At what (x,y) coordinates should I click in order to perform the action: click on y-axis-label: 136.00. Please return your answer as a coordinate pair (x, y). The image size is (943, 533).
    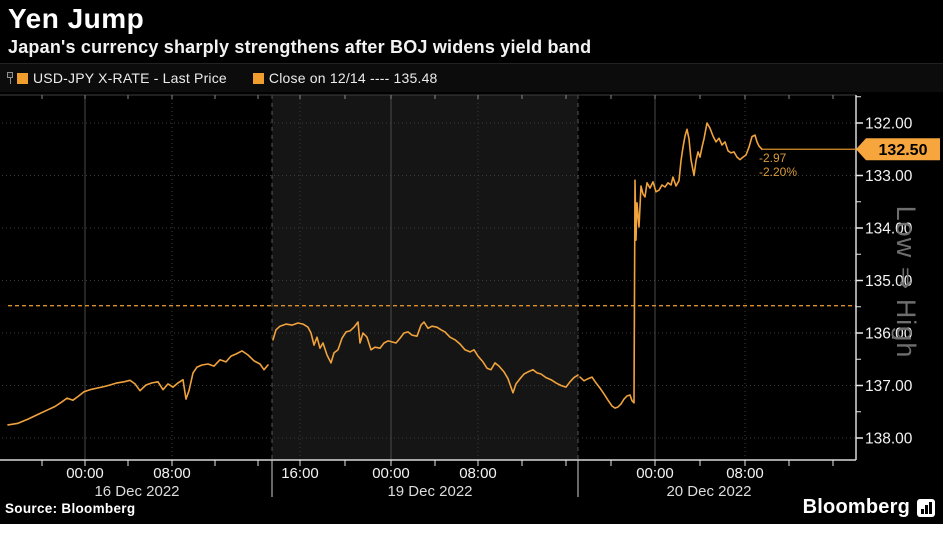
    Looking at the image, I should click on (889, 334).